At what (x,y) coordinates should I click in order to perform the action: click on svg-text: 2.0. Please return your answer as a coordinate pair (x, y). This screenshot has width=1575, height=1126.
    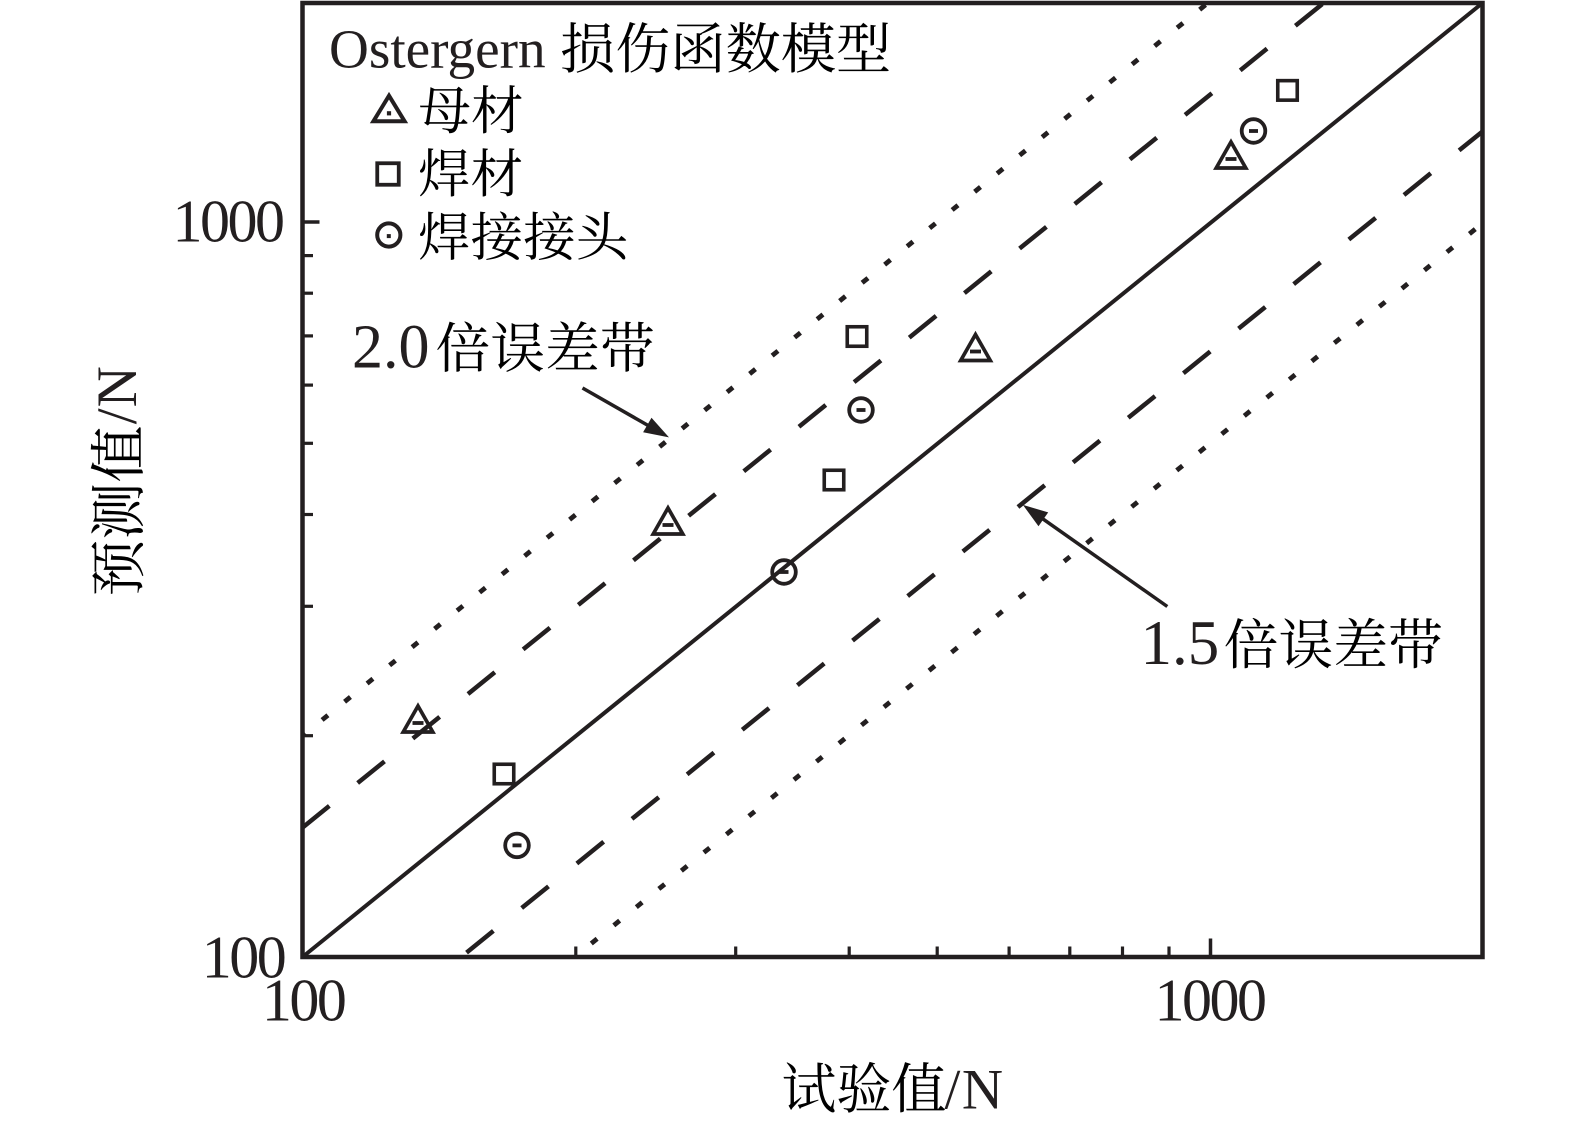
    Looking at the image, I should click on (391, 348).